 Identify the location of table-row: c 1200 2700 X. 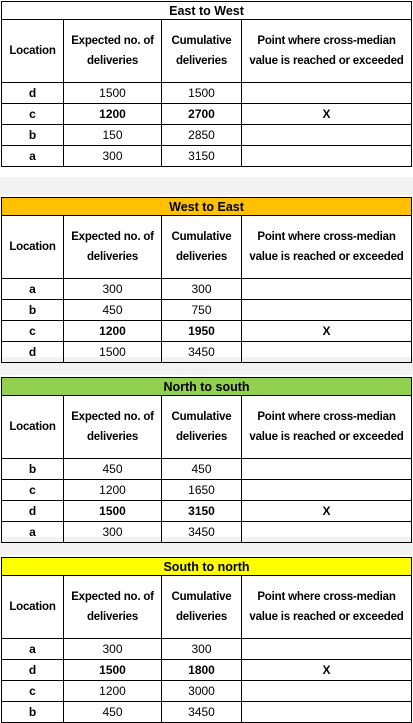
(207, 114).